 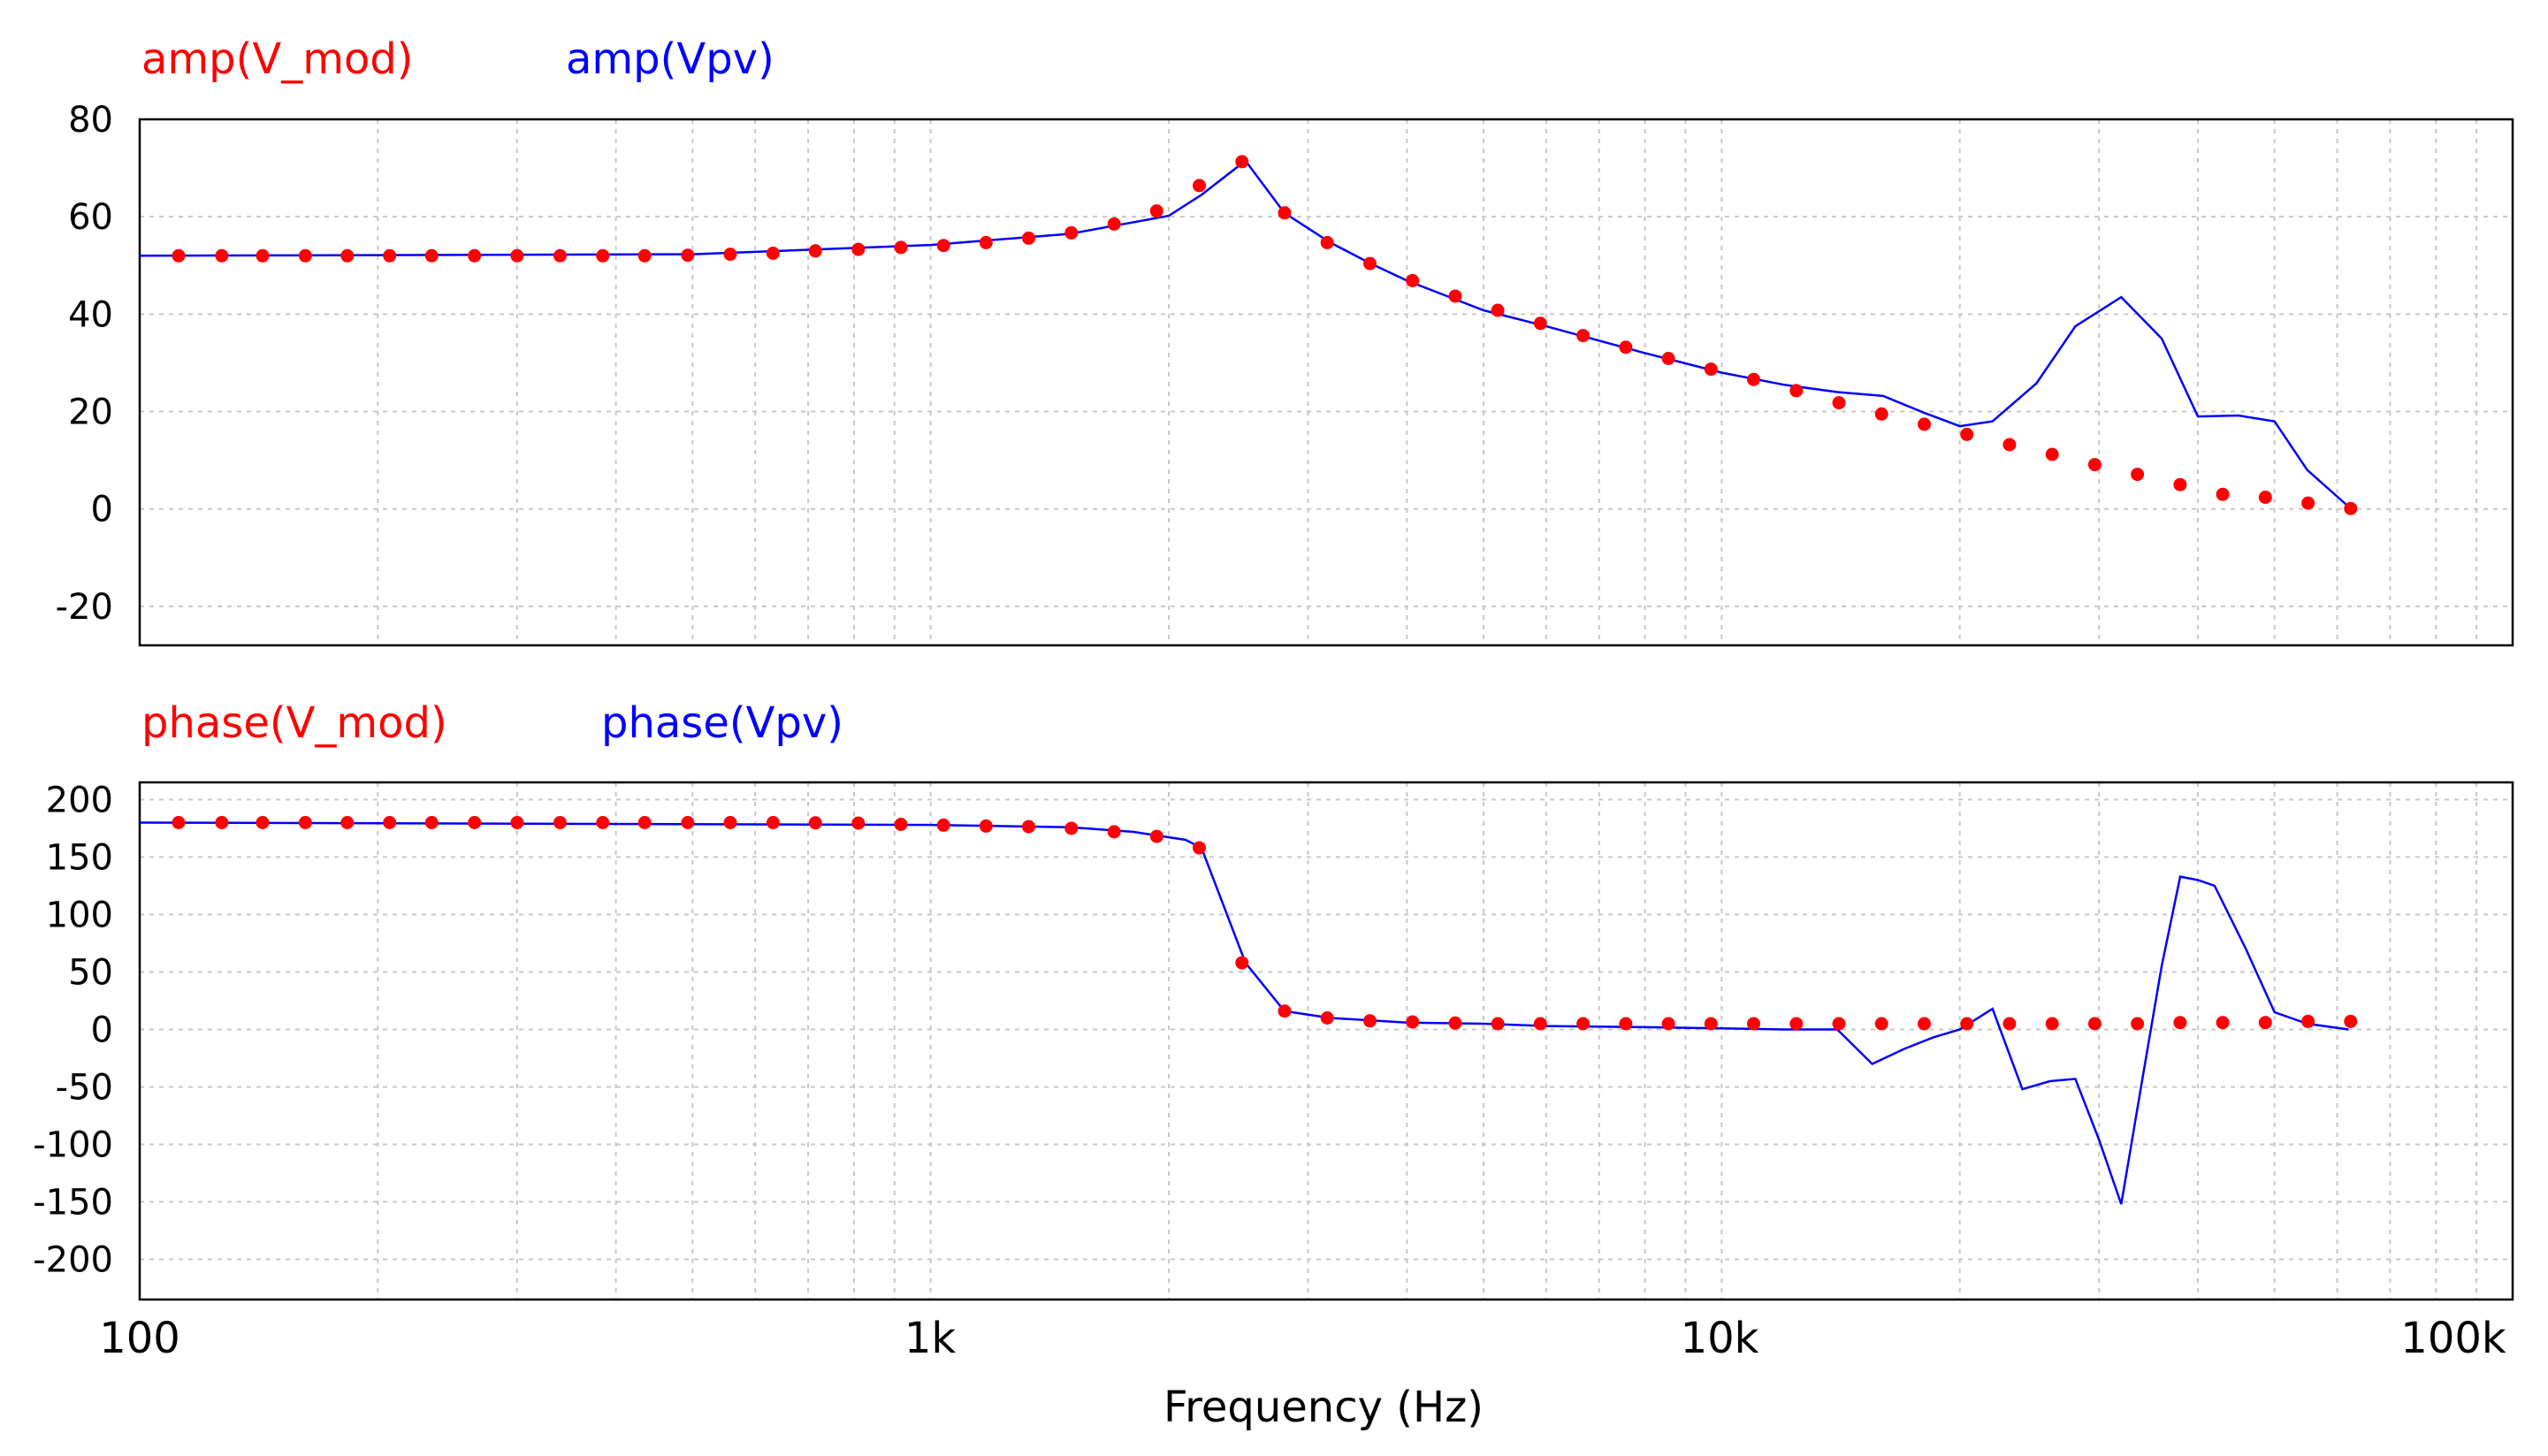 I want to click on phase-y-tick-label: -100, so click(x=73, y=1145).